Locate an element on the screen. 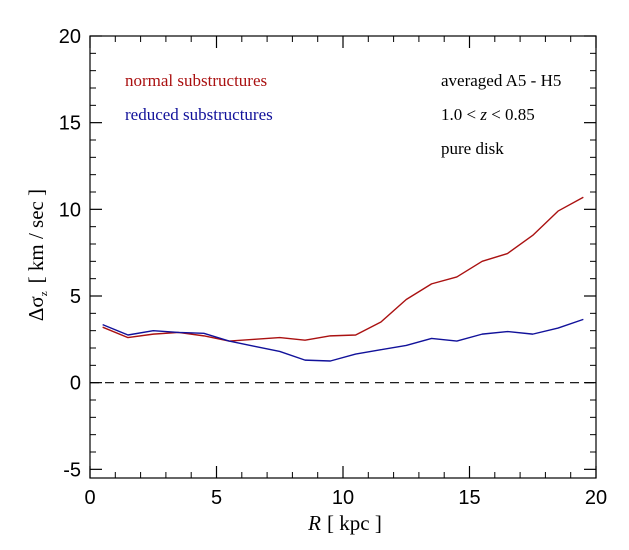 Image resolution: width=629 pixels, height=550 pixels. annotation-redshift-var: z is located at coordinates (483, 114).